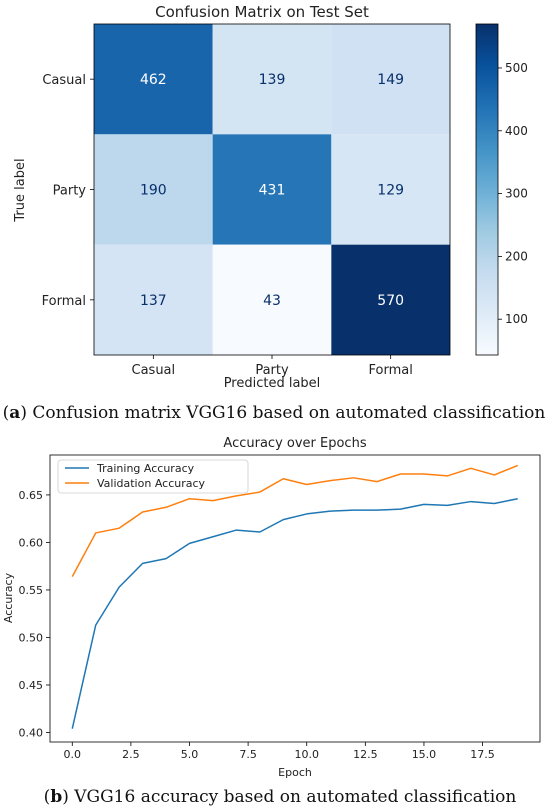  I want to click on acc-y-tick-label: 0.50, so click(31, 637).